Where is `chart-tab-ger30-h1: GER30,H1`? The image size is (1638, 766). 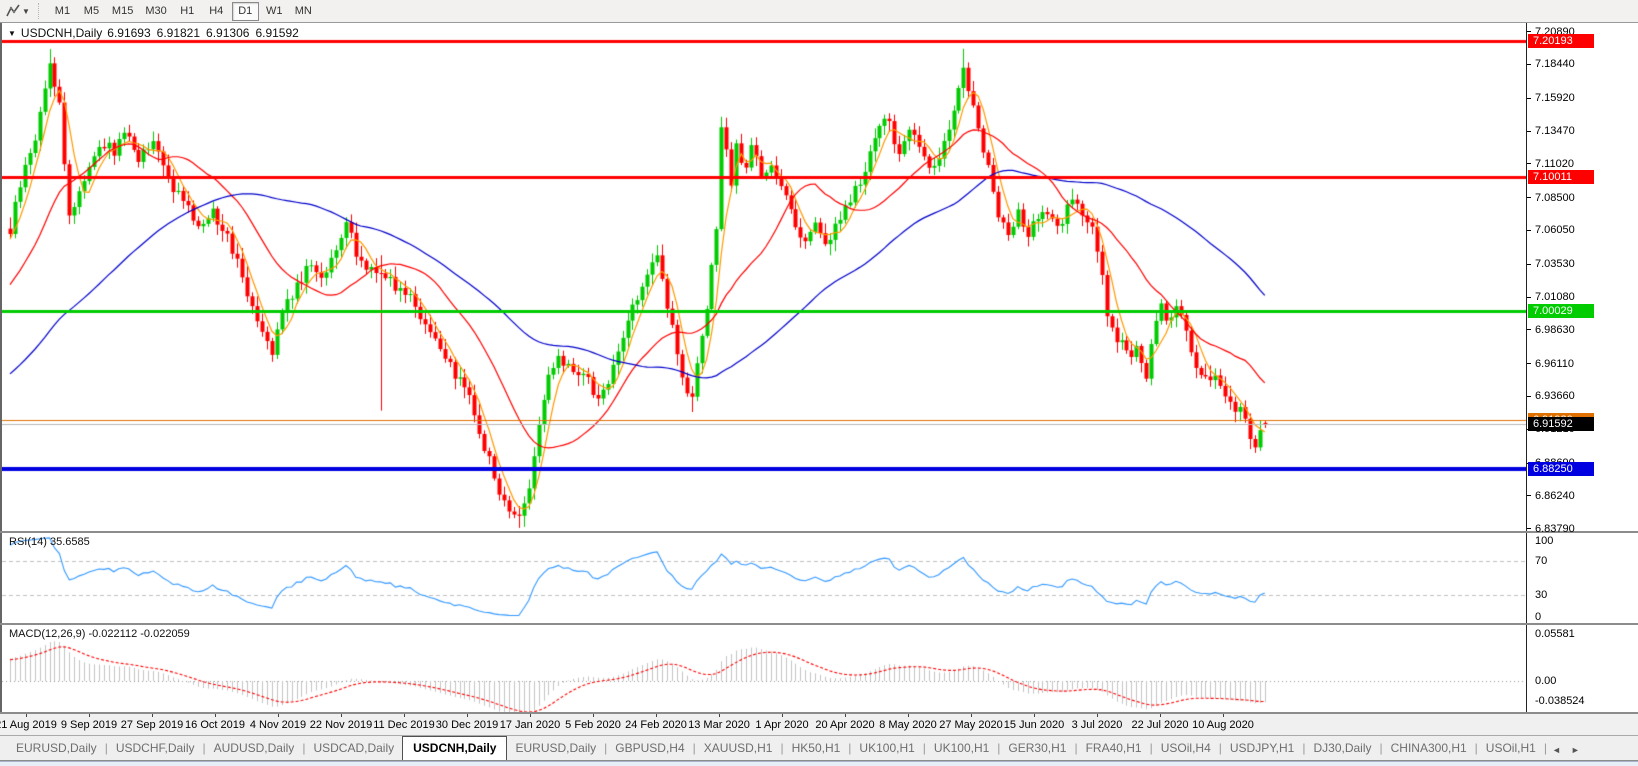 chart-tab-ger30-h1: GER30,H1 is located at coordinates (1037, 748).